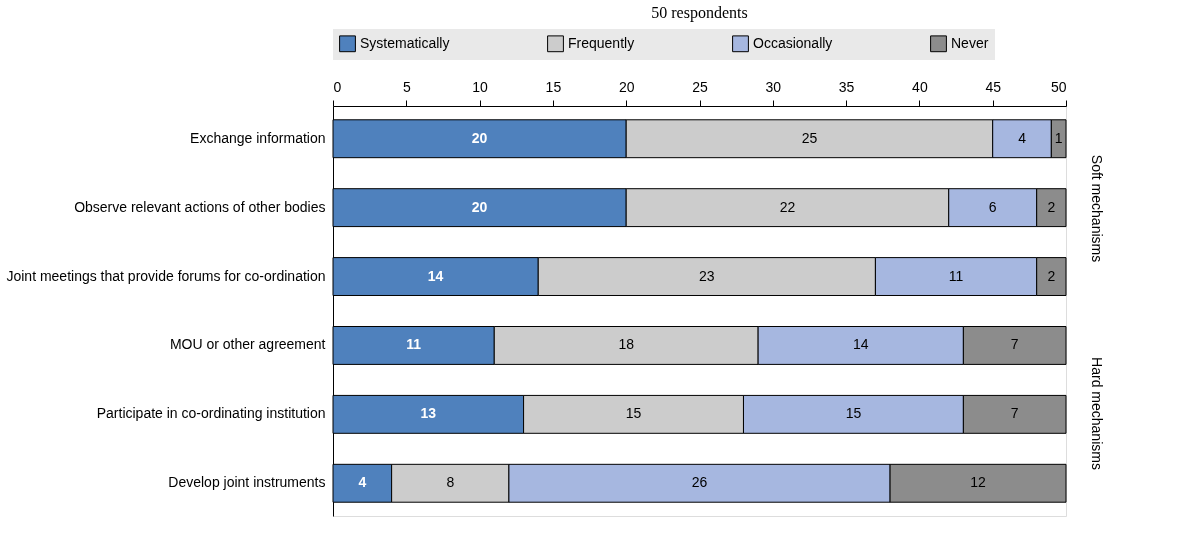 This screenshot has height=551, width=1190. Describe the element at coordinates (920, 86) in the screenshot. I see `x-tick-label: 40` at that location.